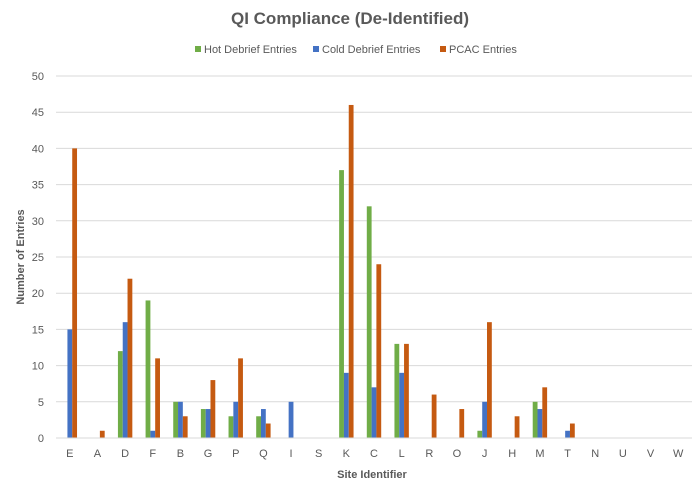 The width and height of the screenshot is (699, 488). What do you see at coordinates (250, 50) in the screenshot?
I see `legend-label: Hot Debrief Entries` at bounding box center [250, 50].